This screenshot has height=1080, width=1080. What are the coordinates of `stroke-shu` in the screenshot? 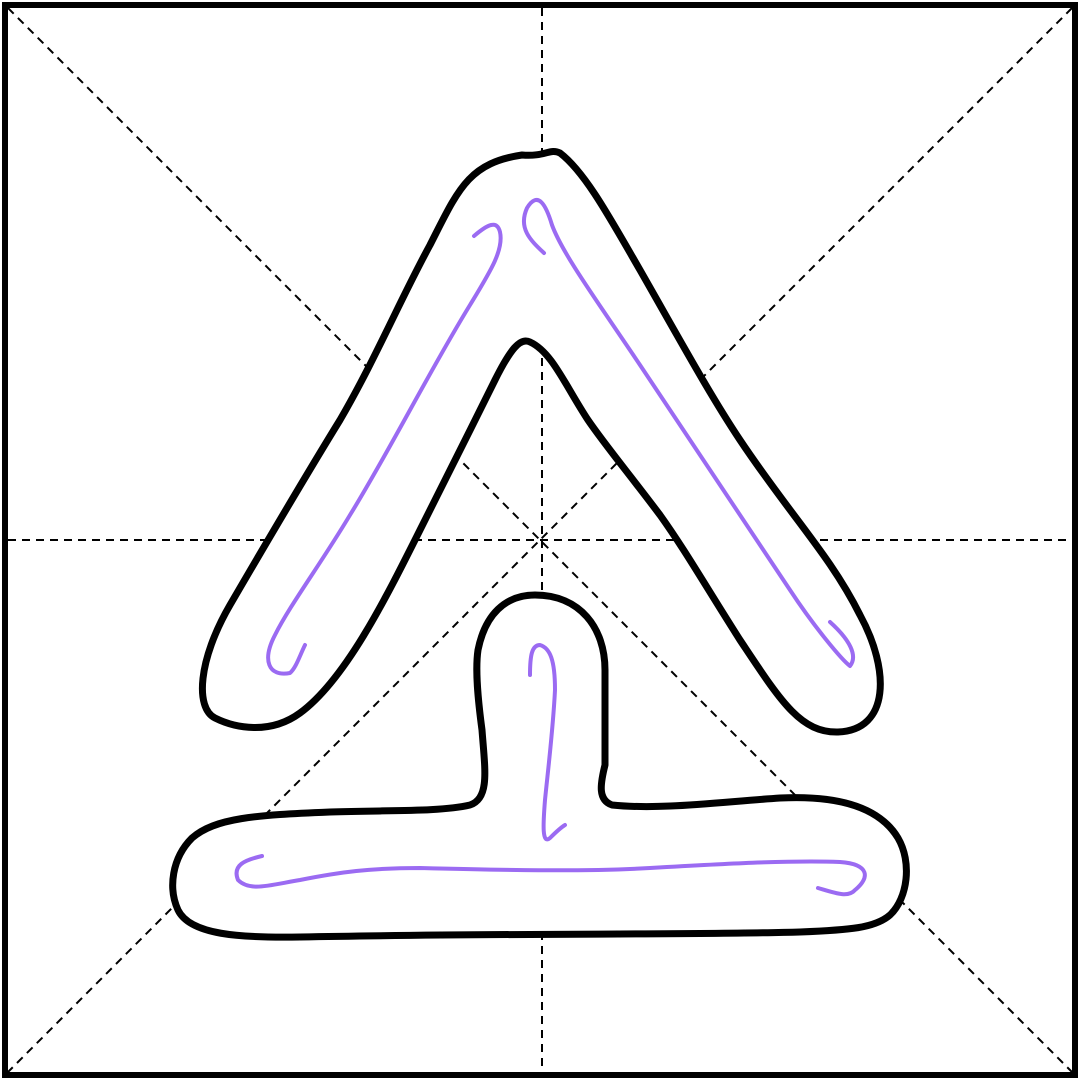 It's located at (547, 742).